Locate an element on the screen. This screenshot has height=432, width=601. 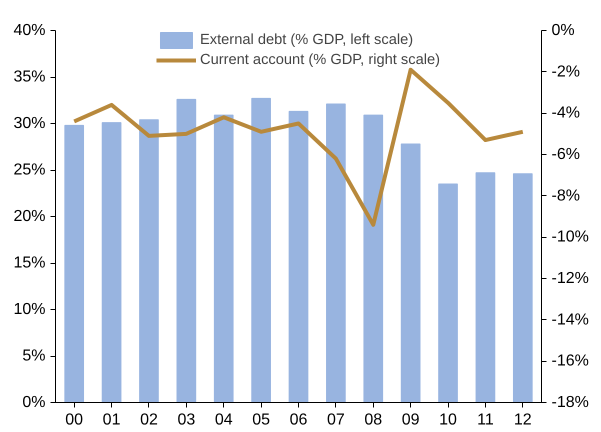
x-tick-label: 12 is located at coordinates (523, 420).